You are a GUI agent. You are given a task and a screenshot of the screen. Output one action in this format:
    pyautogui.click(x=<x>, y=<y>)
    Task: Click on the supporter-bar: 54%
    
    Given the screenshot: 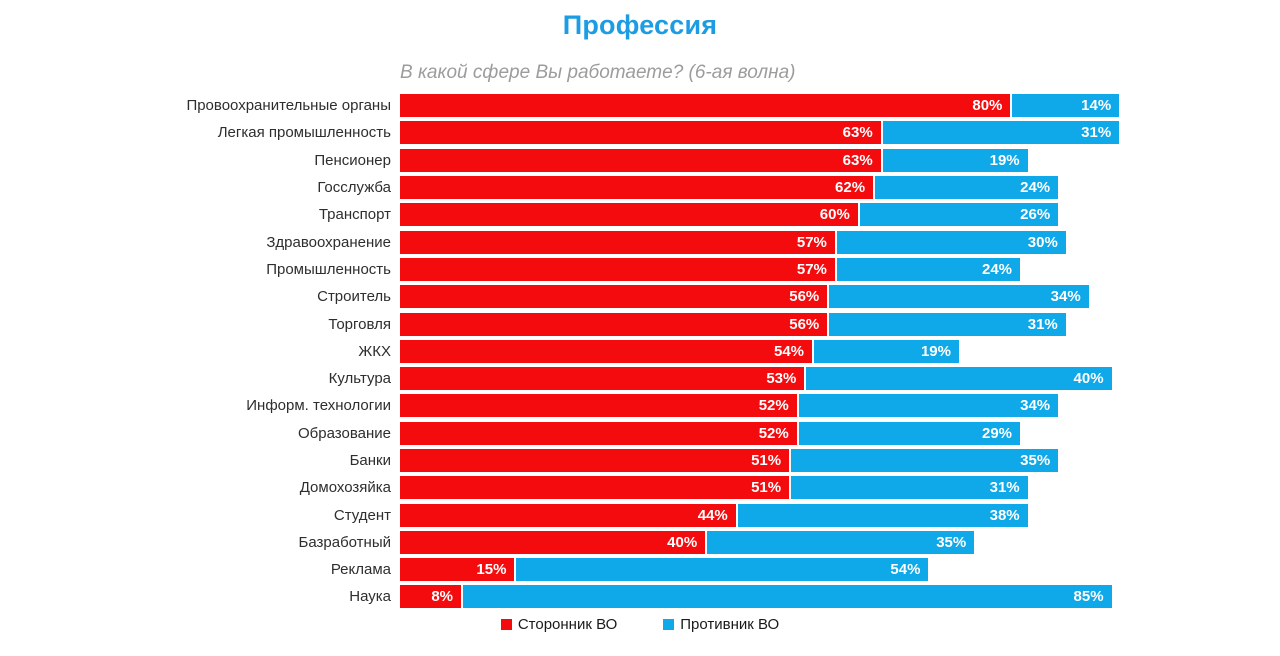 What is the action you would take?
    pyautogui.click(x=606, y=351)
    